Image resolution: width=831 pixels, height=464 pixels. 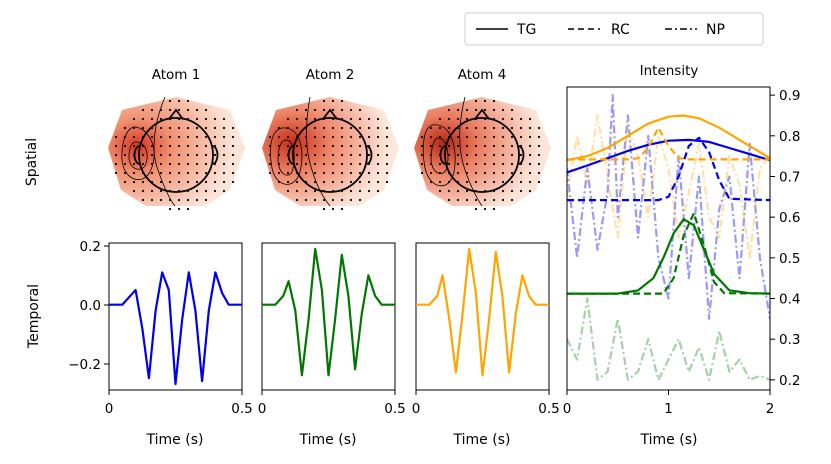 What do you see at coordinates (394, 409) in the screenshot?
I see `x-tick-label: 0.5` at bounding box center [394, 409].